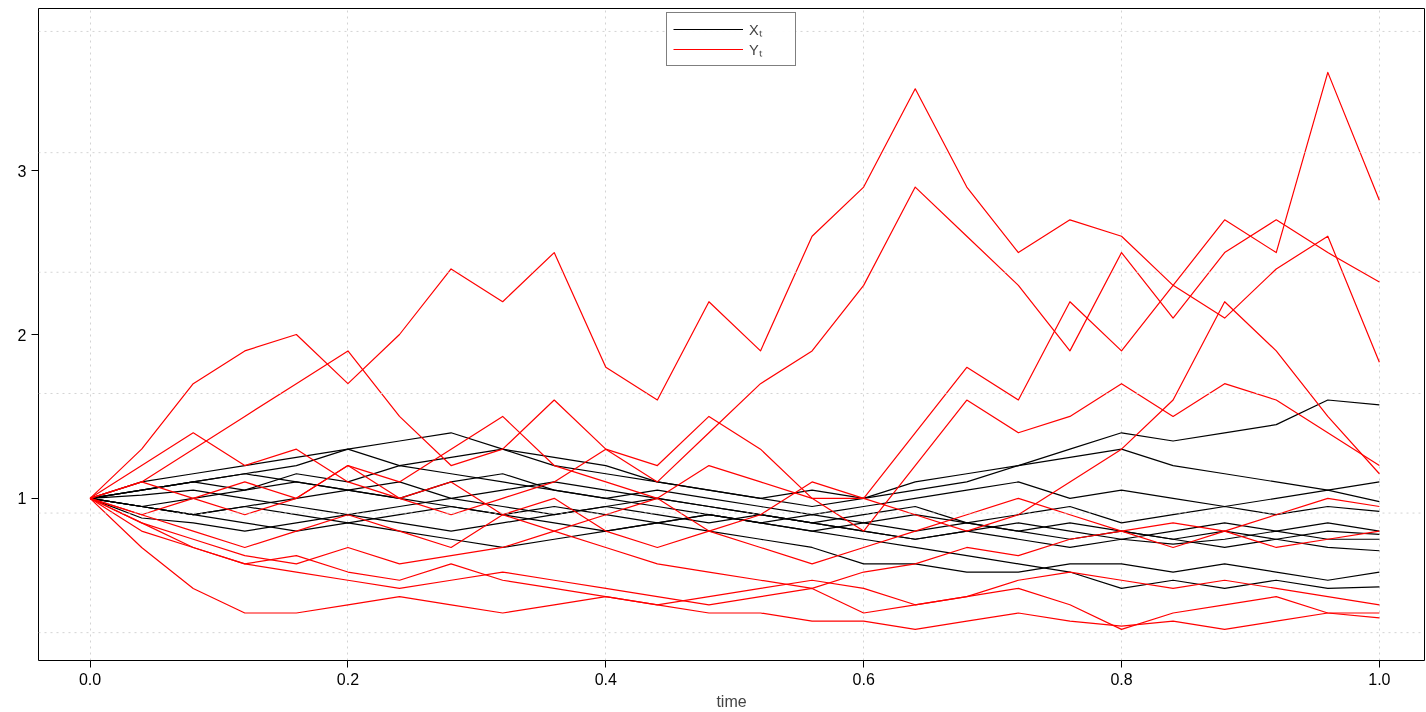 This screenshot has width=1426, height=712. What do you see at coordinates (348, 679) in the screenshot?
I see `x-tick-label: 0.2` at bounding box center [348, 679].